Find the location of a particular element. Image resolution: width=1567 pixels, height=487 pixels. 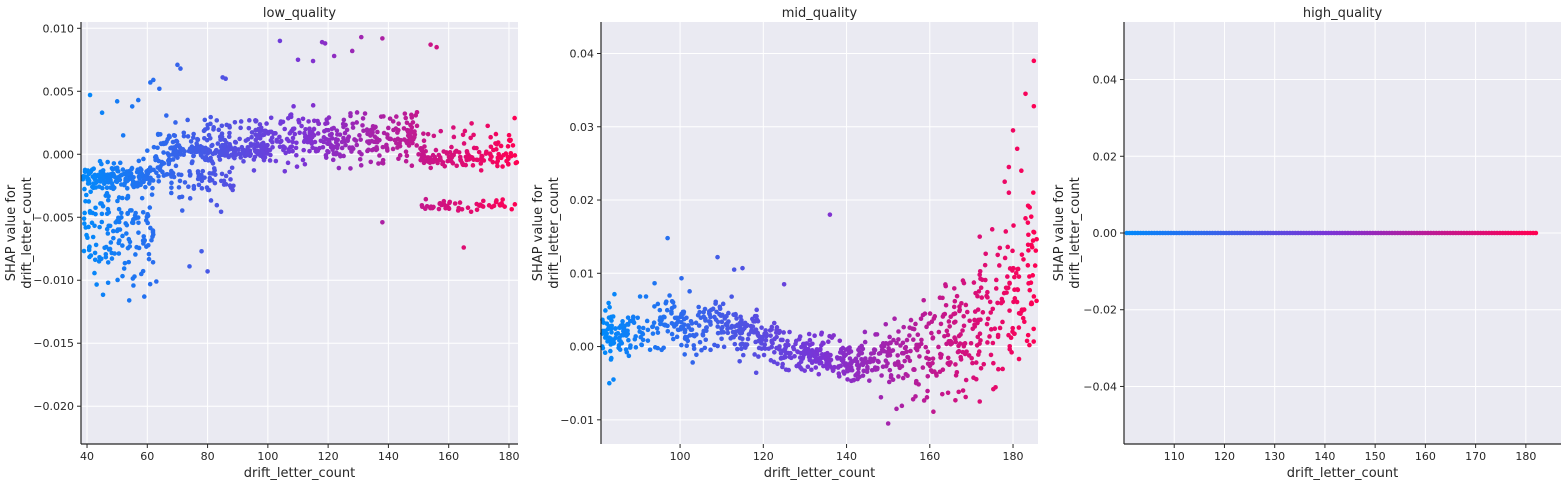

y-tick-label: 0.010 is located at coordinates (59, 28).